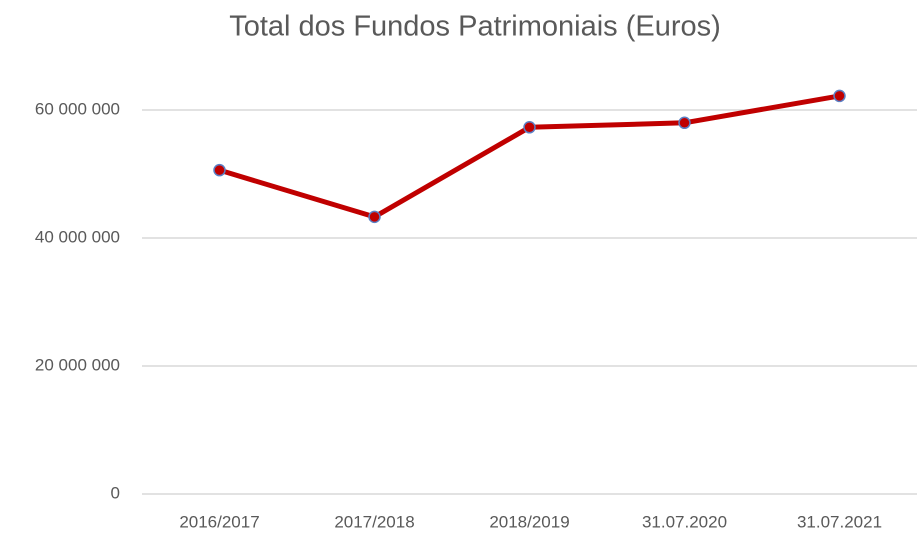 The image size is (917, 537). Describe the element at coordinates (529, 521) in the screenshot. I see `x-tick-label: 2018/2019` at that location.